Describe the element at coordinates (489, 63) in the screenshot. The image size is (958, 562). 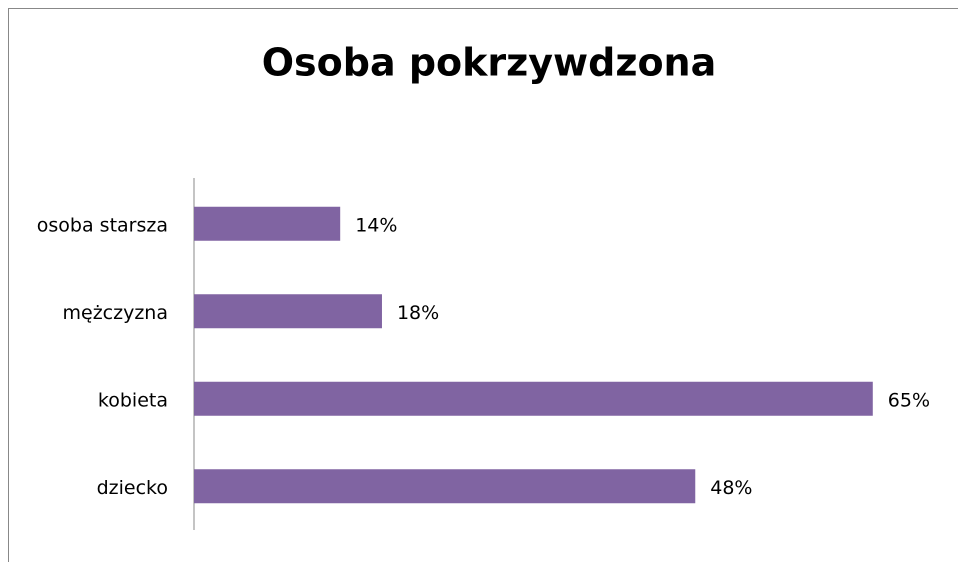
I see `chart-title: Osoba pokrzywdzona` at that location.